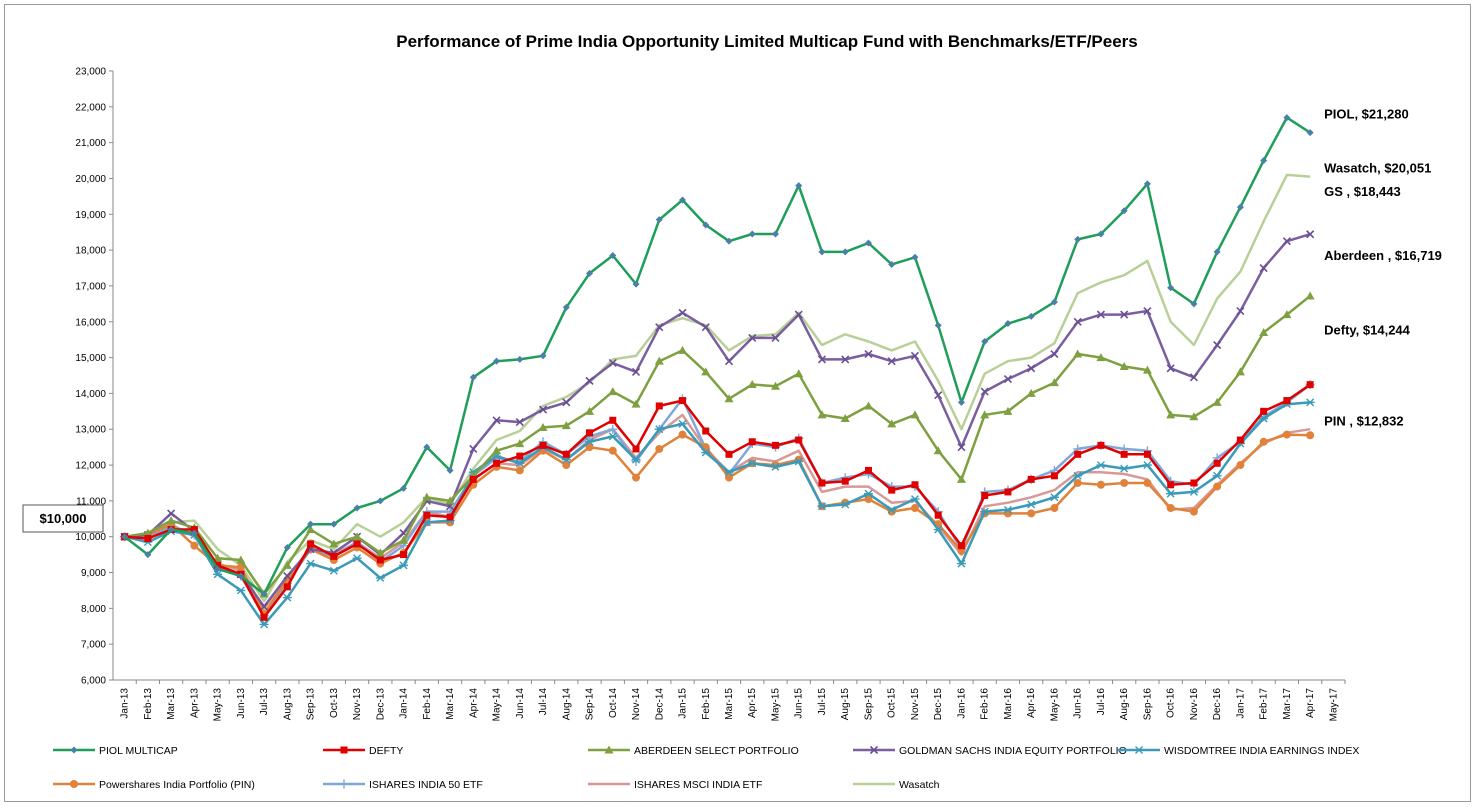 This screenshot has width=1477, height=808. What do you see at coordinates (1383, 255) in the screenshot?
I see `end-value-label: Aberdeen , $16,719` at bounding box center [1383, 255].